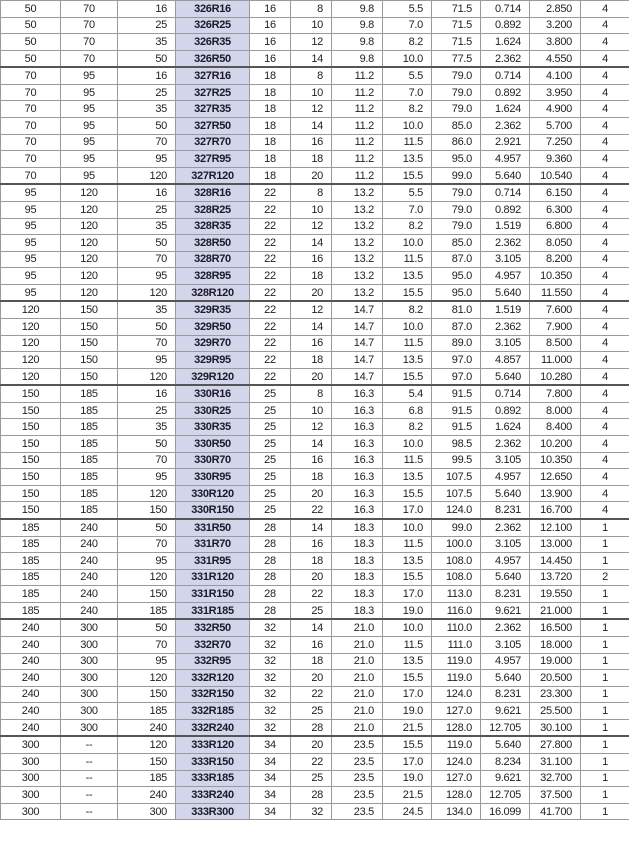  Describe the element at coordinates (555, 309) in the screenshot. I see `table-cell: 7.600` at that location.